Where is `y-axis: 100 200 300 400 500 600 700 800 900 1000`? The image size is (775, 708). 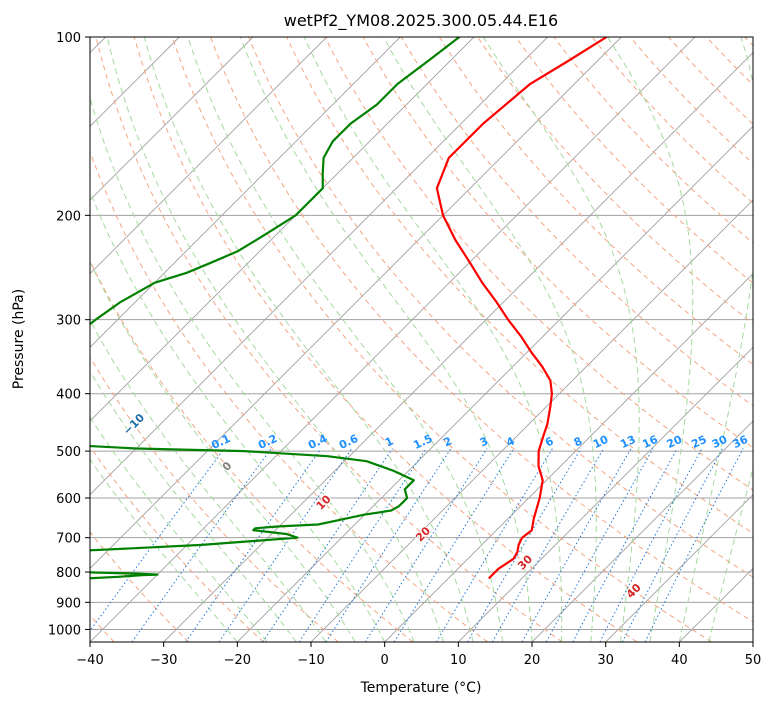 y-axis: 100 200 300 400 500 600 700 800 900 1000 is located at coordinates (69, 334).